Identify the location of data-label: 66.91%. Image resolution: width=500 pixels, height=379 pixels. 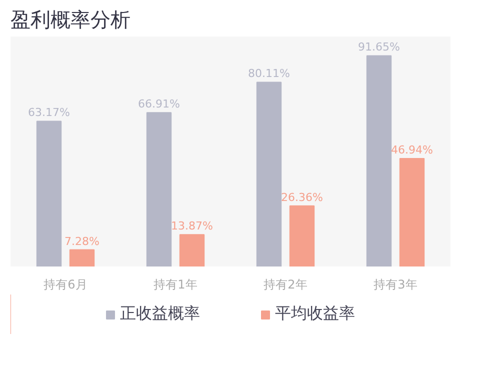
(159, 104).